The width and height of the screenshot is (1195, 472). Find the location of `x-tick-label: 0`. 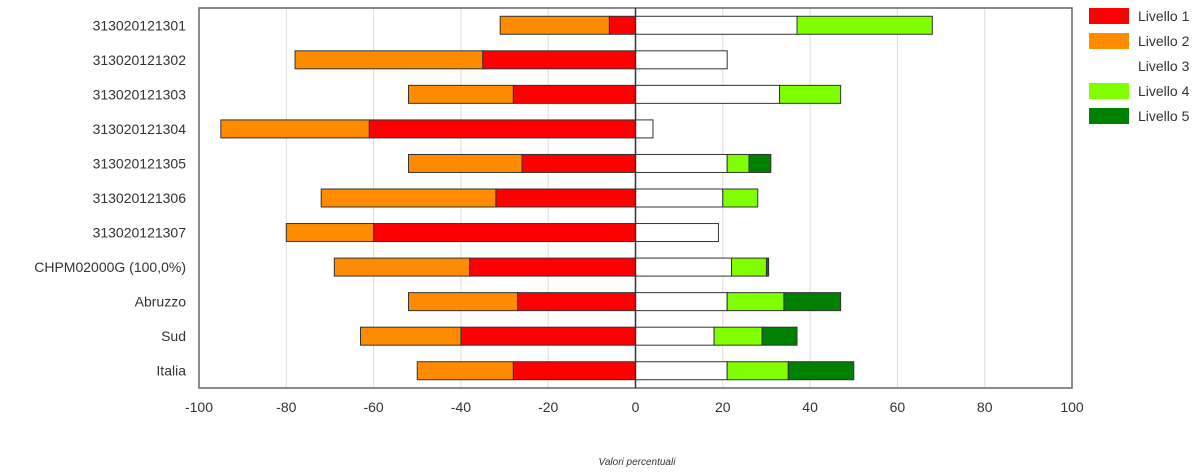

x-tick-label: 0 is located at coordinates (636, 407).